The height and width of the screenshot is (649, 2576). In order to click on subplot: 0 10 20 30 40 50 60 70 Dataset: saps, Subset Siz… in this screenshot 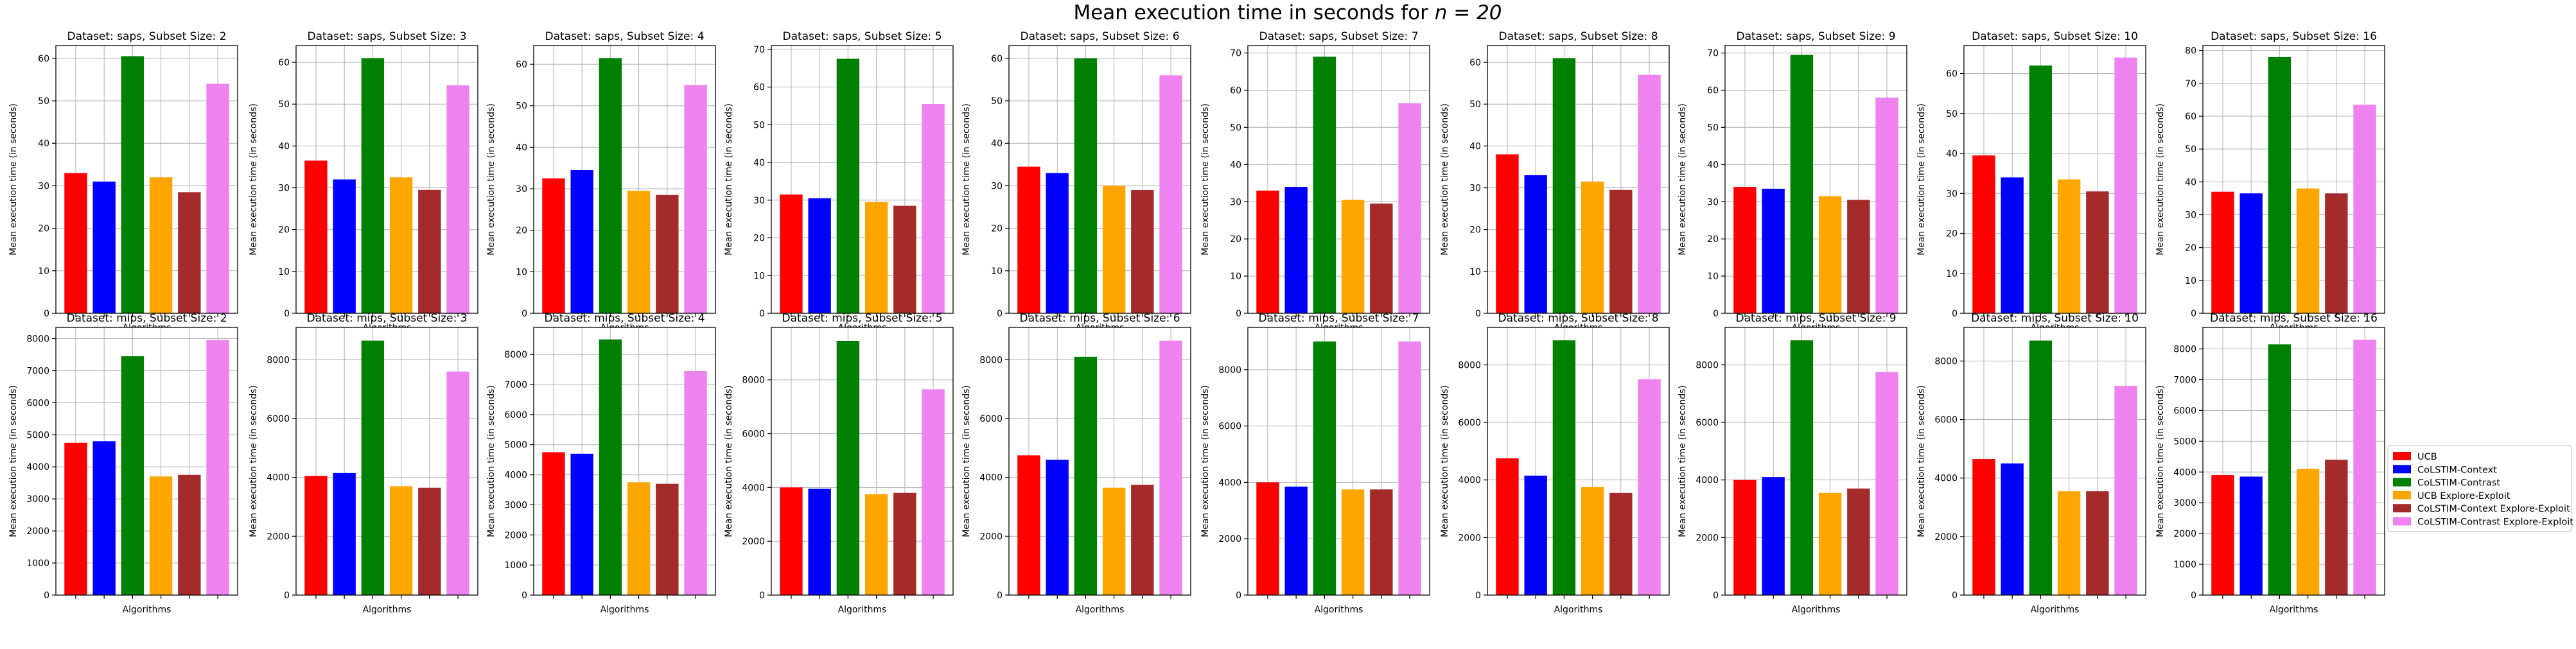, I will do `click(839, 182)`.